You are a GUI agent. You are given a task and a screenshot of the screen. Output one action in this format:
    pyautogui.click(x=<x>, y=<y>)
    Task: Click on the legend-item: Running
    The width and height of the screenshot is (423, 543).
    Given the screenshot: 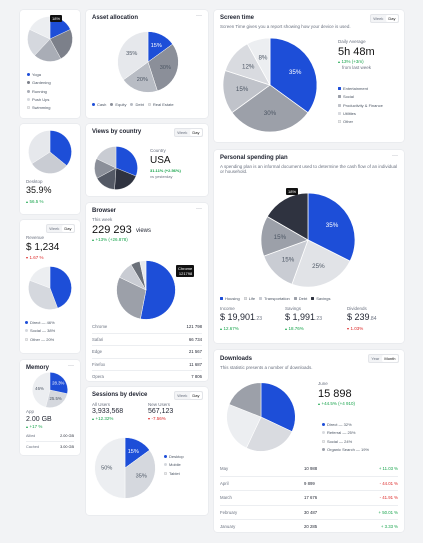 What is the action you would take?
    pyautogui.click(x=39, y=91)
    